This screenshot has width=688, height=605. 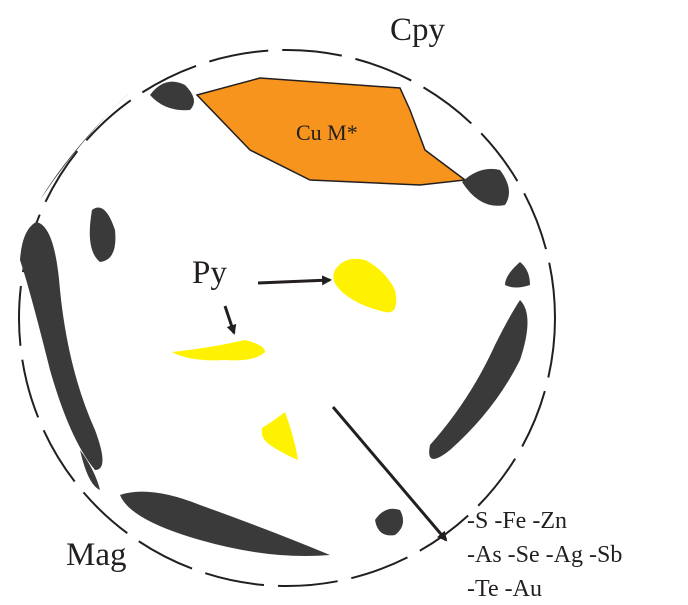 I want to click on element-list: -As -Se -Ag -Sb, so click(x=544, y=555).